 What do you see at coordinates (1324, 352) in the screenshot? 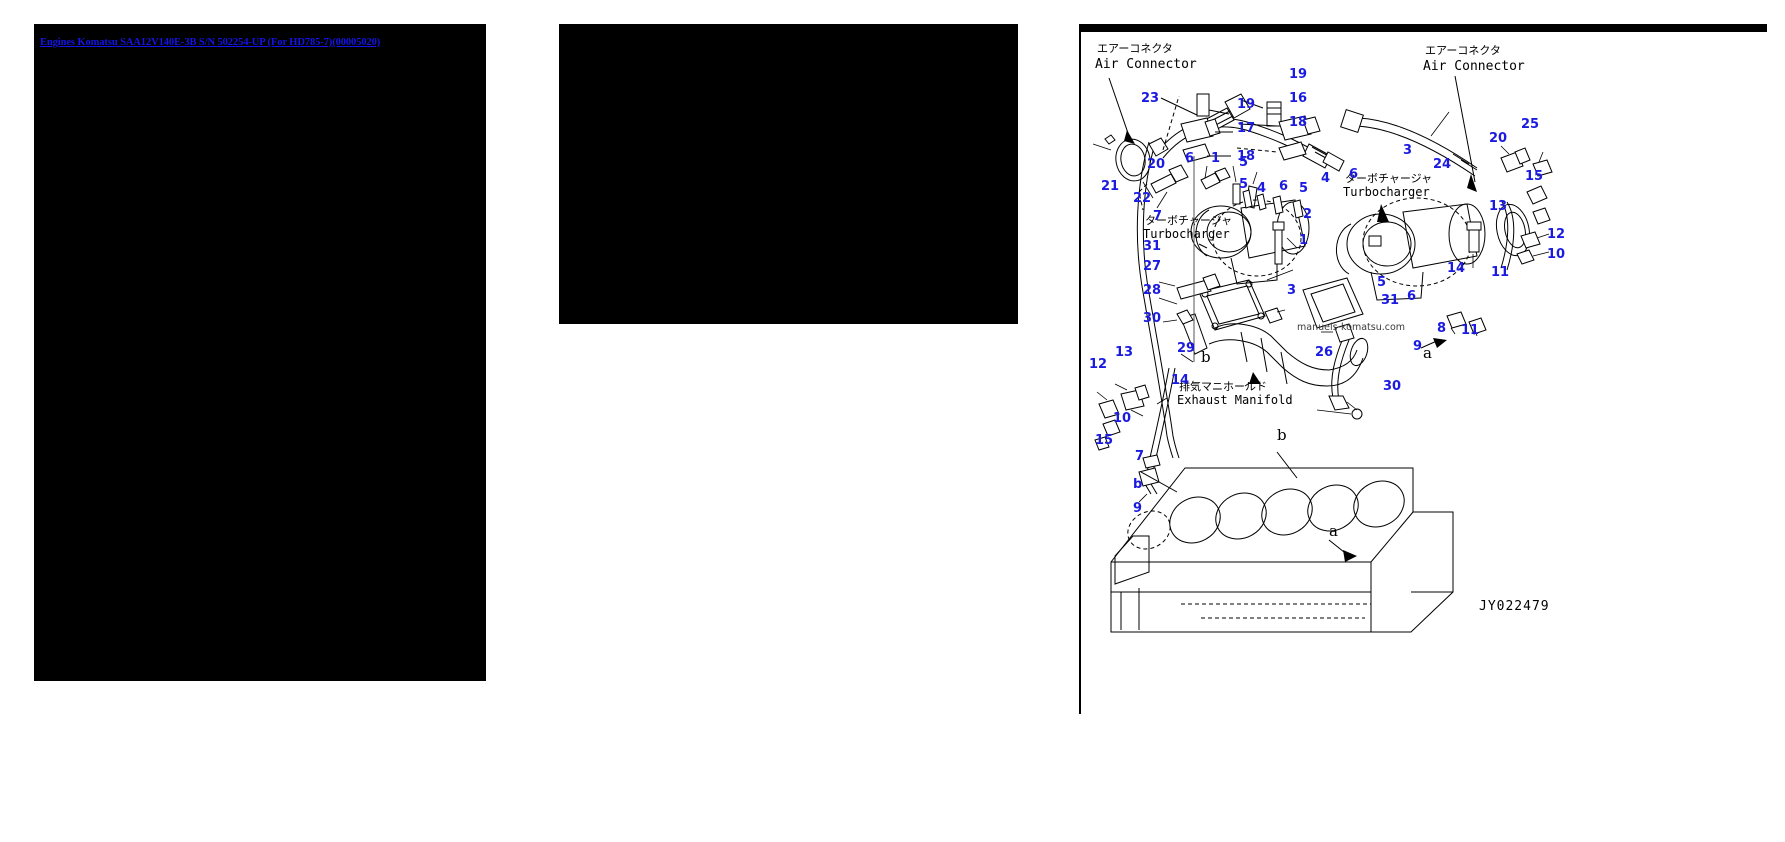
I see `item-number: 26` at bounding box center [1324, 352].